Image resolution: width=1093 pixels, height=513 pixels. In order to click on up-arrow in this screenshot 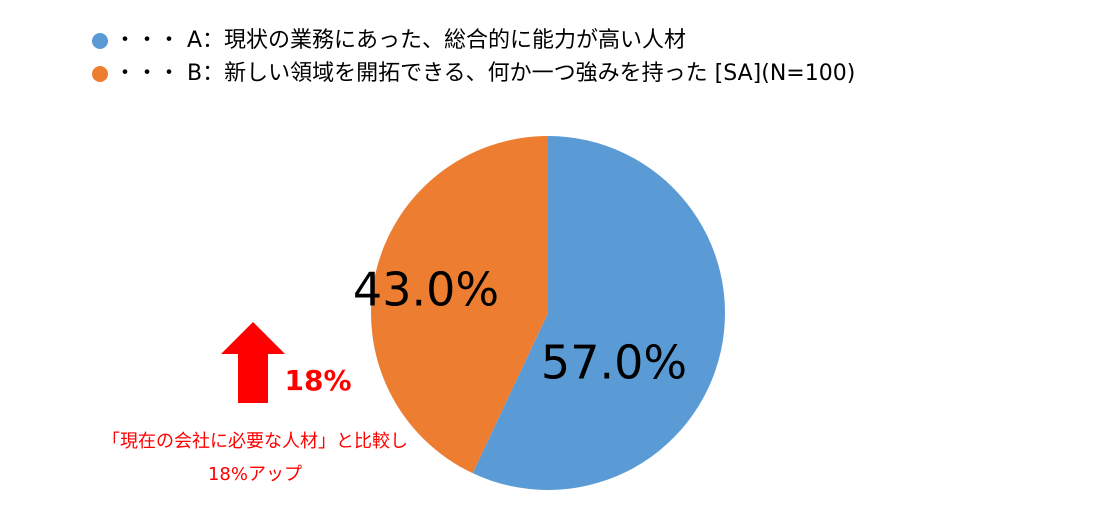, I will do `click(253, 362)`.